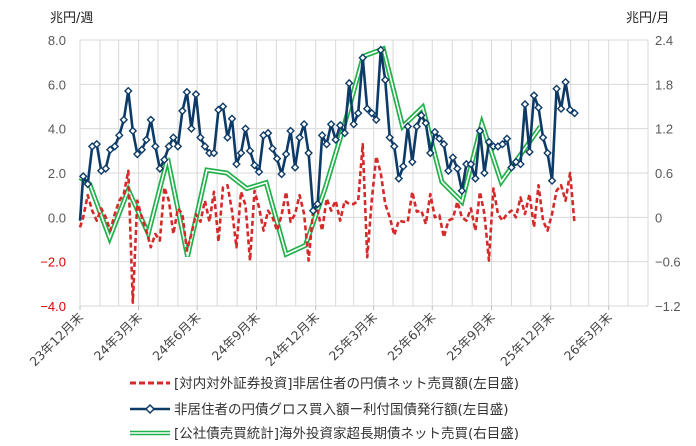 The height and width of the screenshot is (446, 696). I want to click on left-axis-unit: 兆円/週, so click(71, 18).